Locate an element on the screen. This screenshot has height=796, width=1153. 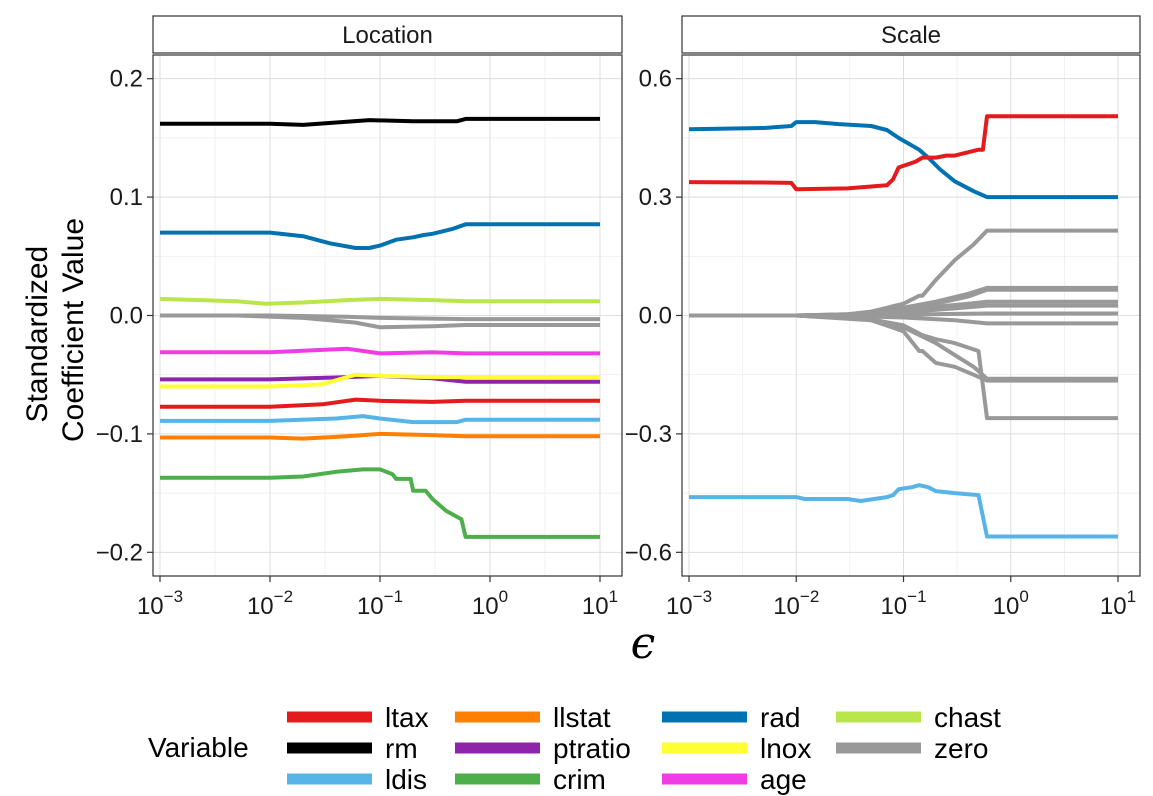
y-tick-label: −0.3 is located at coordinates (648, 434).